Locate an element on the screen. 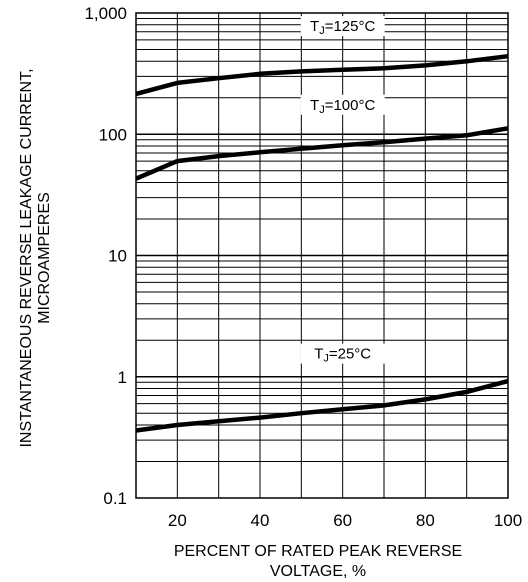 This screenshot has width=528, height=582. x-tick-label: 20 is located at coordinates (177, 520).